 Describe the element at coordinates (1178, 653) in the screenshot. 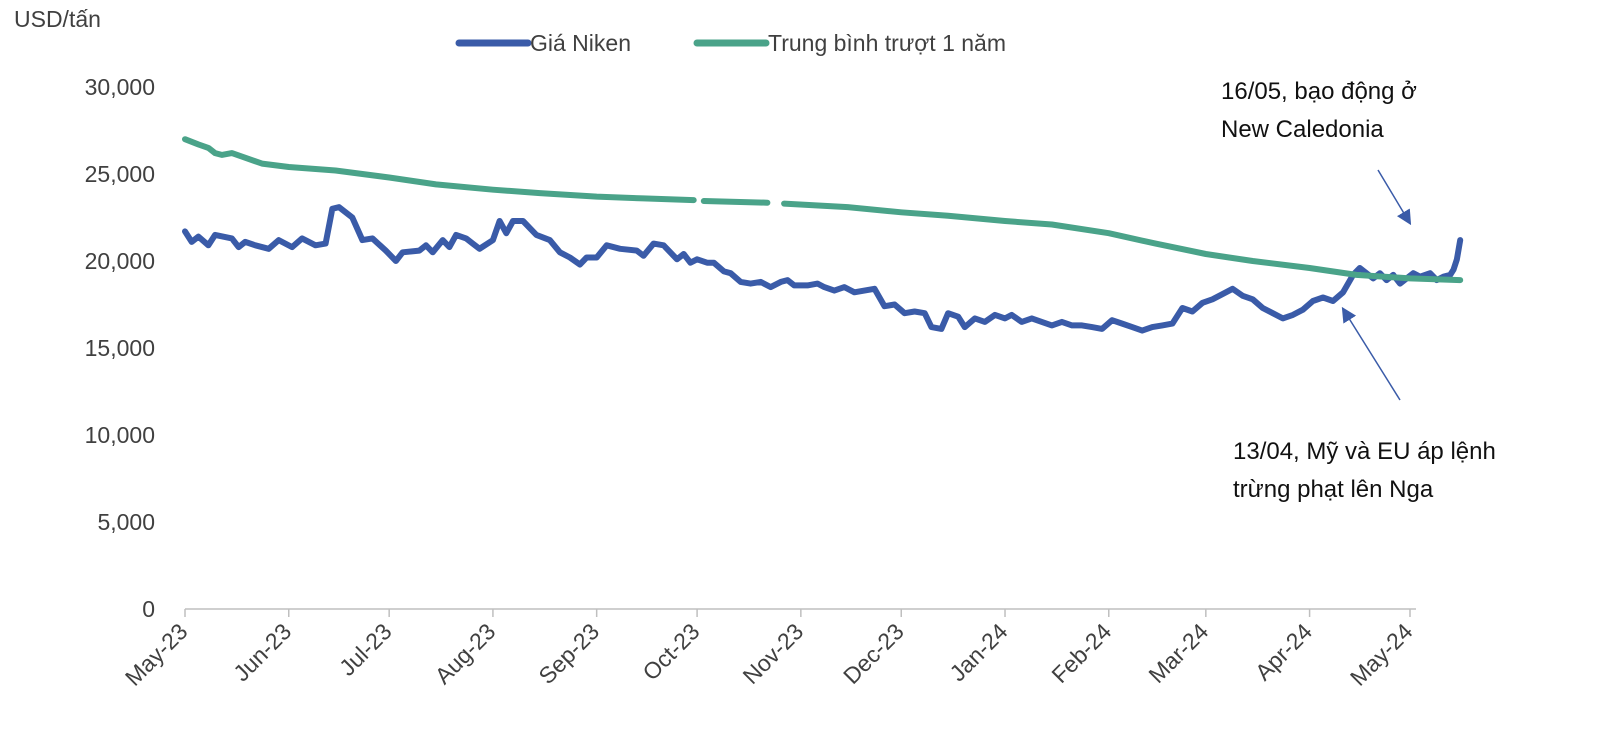

I see `x-tick-label: Mar-24` at that location.